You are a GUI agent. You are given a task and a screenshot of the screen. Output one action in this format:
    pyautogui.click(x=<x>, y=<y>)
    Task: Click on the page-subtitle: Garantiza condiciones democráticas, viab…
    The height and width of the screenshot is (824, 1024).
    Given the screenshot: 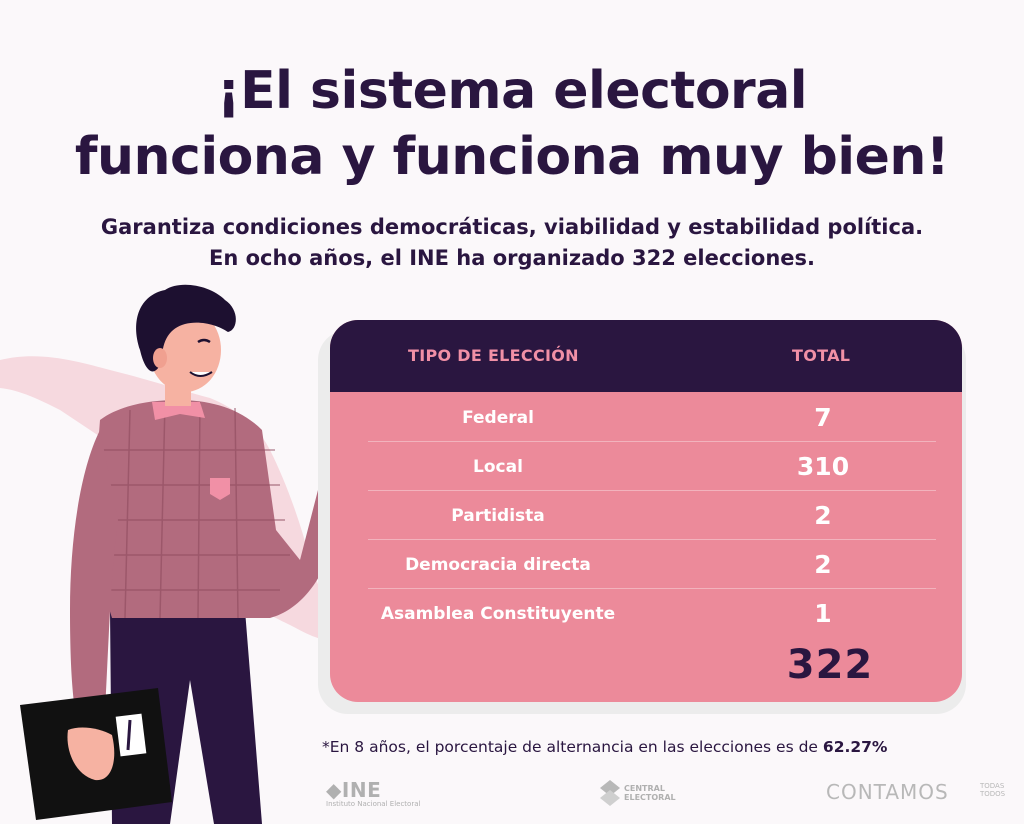 What is the action you would take?
    pyautogui.click(x=512, y=243)
    